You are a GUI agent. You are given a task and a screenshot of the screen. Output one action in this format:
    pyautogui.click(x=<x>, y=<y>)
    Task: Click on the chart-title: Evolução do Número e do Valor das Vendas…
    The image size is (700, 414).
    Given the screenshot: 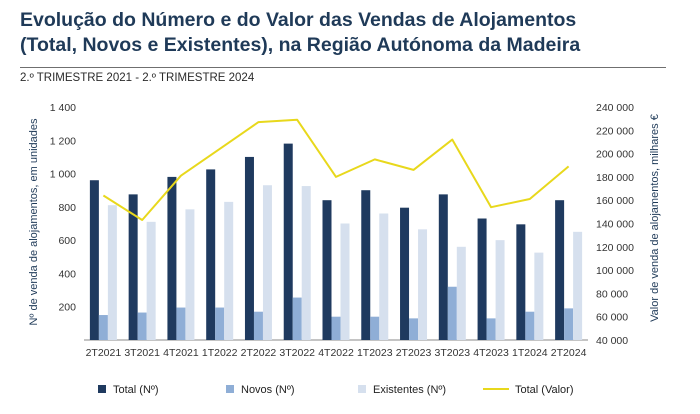 What is the action you would take?
    pyautogui.click(x=350, y=33)
    